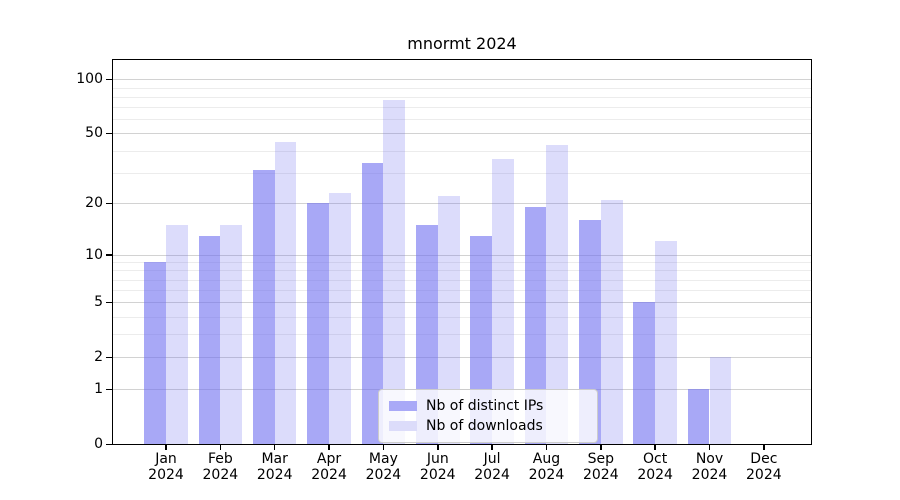 This screenshot has width=900, height=500. I want to click on x-tick-month: Oct, so click(655, 459).